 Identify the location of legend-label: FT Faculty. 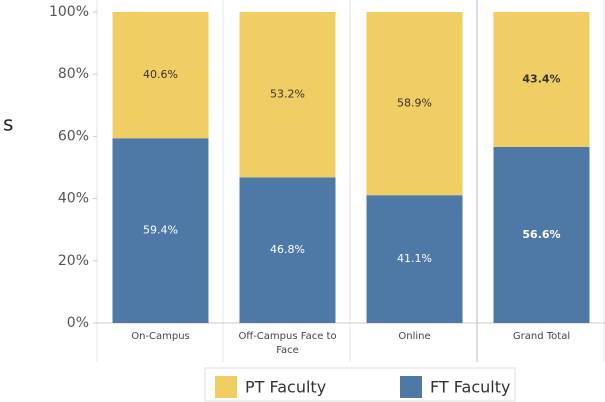
(470, 387).